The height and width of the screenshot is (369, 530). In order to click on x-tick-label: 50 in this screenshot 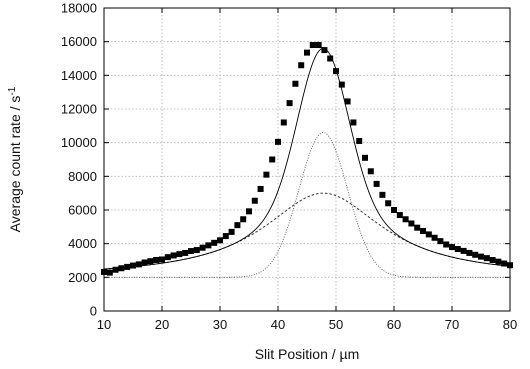, I will do `click(336, 324)`.